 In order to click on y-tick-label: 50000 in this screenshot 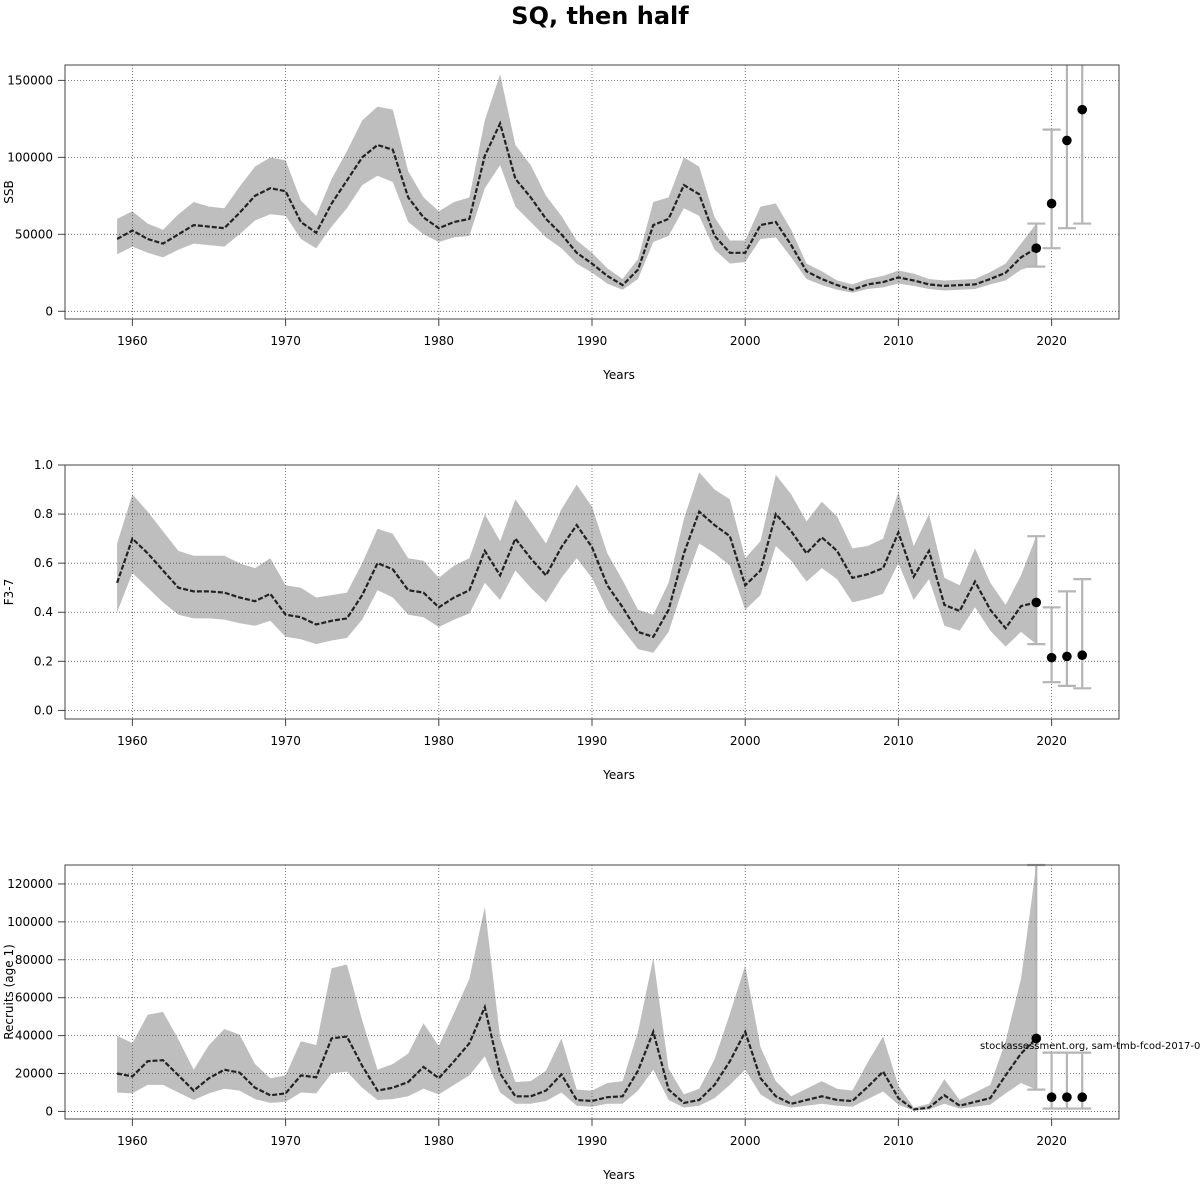, I will do `click(34, 234)`.